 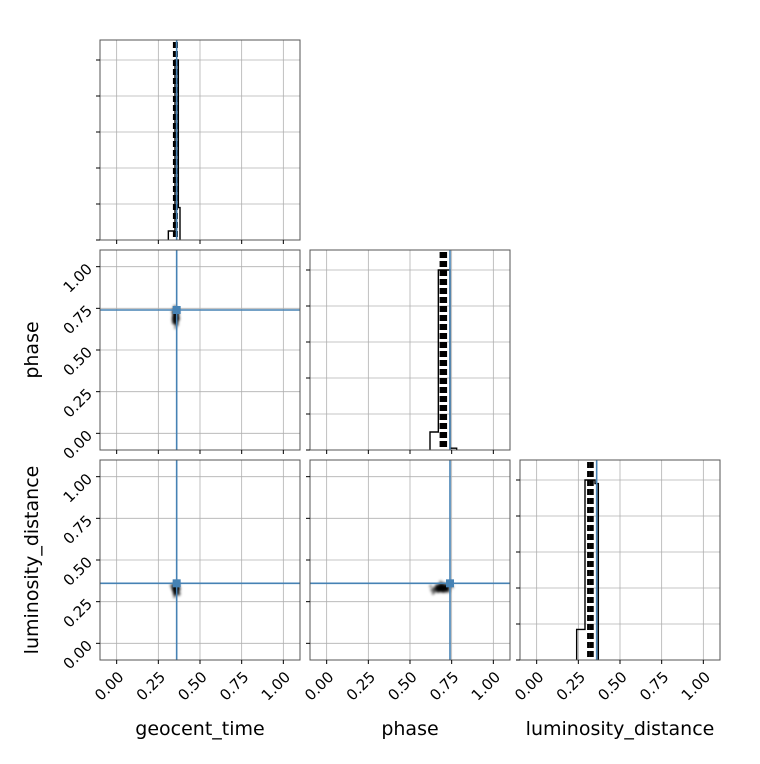 I want to click on panel-luminosity_distance-vs-phase-density-core, so click(x=442, y=588).